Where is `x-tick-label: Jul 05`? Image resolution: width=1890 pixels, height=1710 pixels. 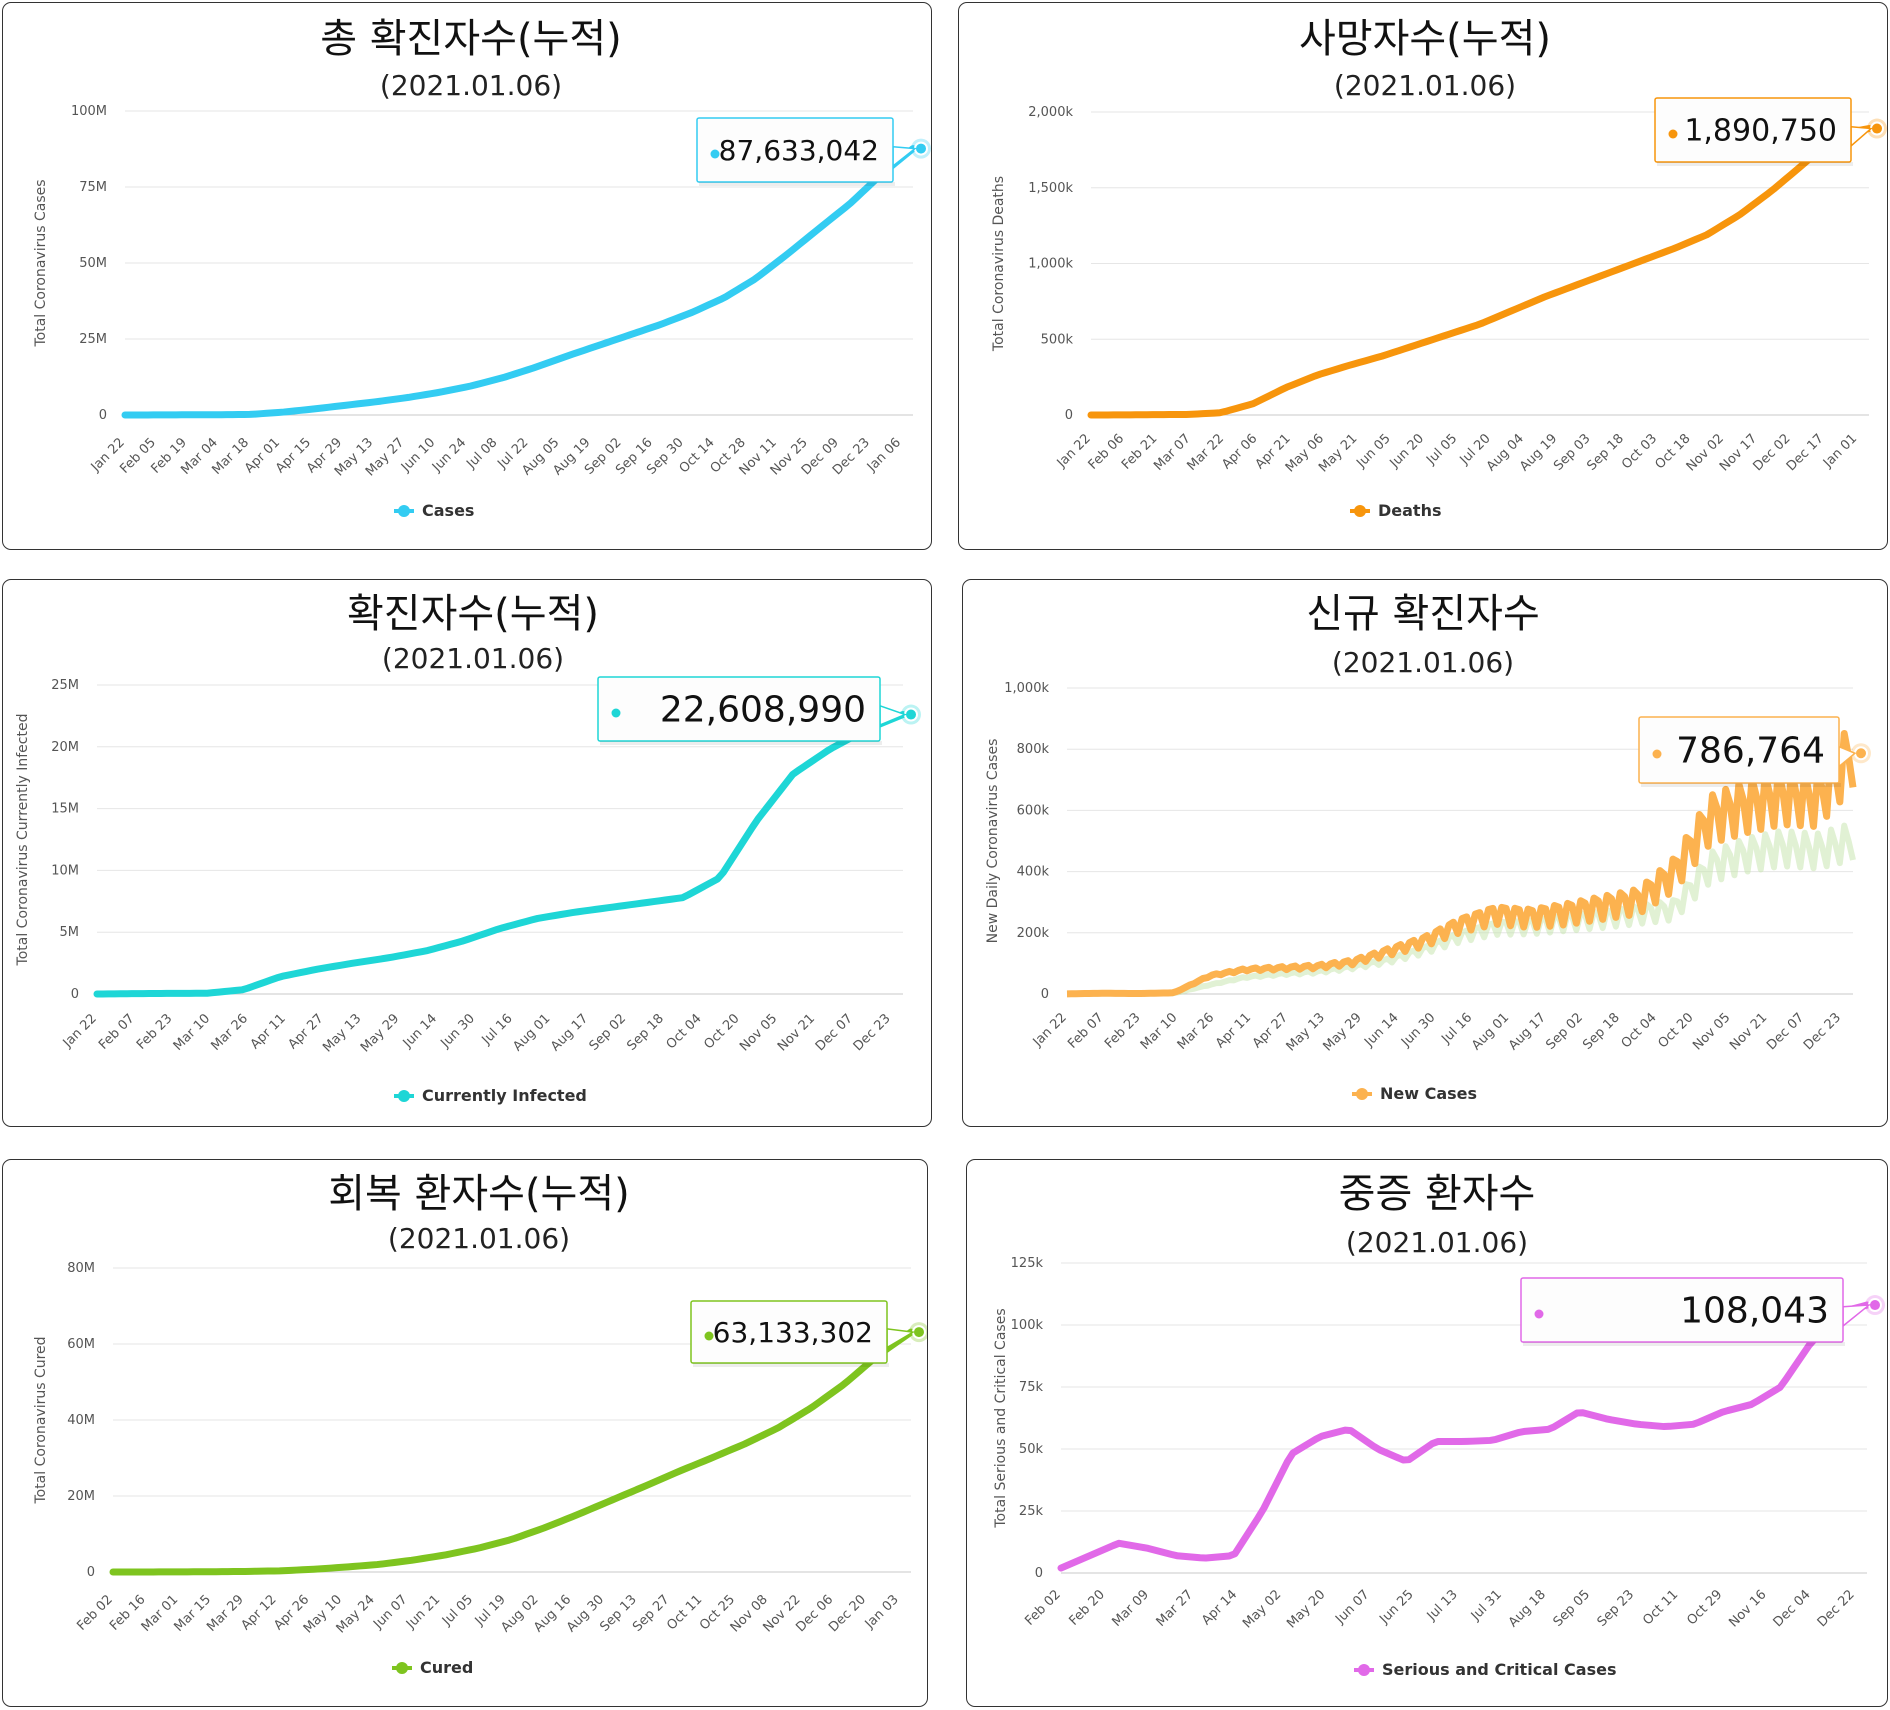
x-tick-label: Jul 05 is located at coordinates (1441, 449).